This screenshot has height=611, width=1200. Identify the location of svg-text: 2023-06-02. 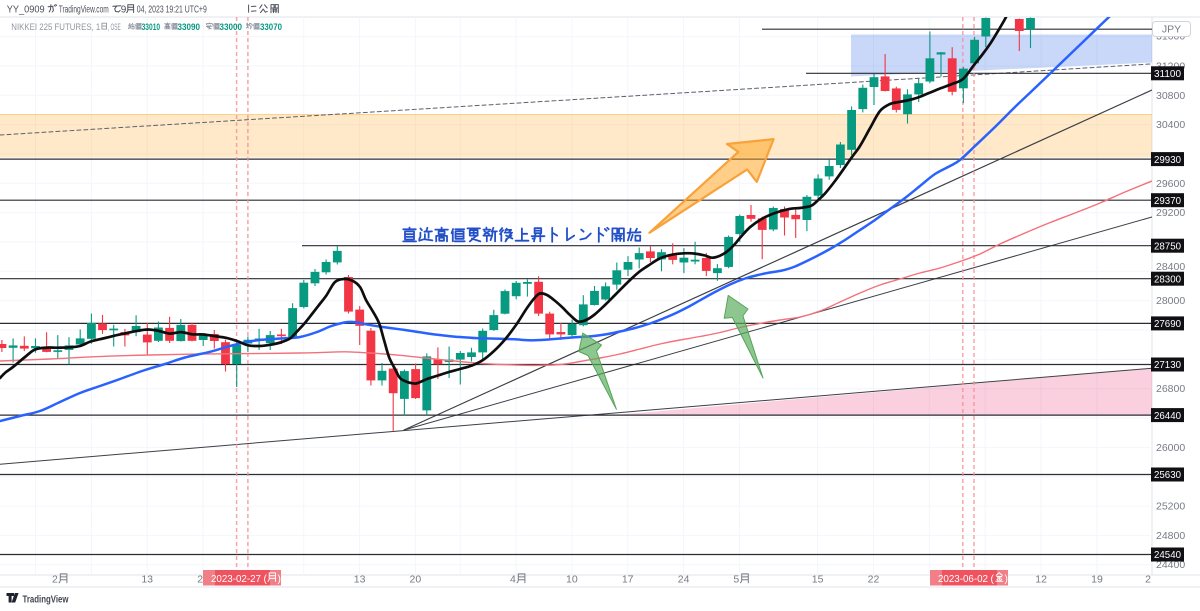
(963, 579).